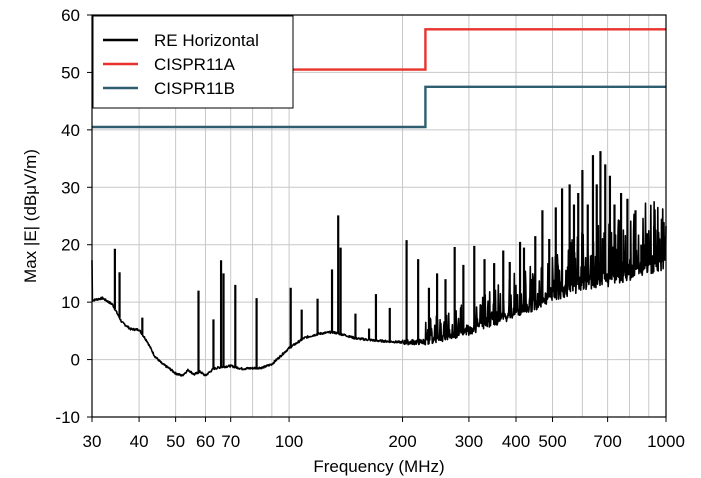  I want to click on y-tick-label: 10, so click(70, 302).